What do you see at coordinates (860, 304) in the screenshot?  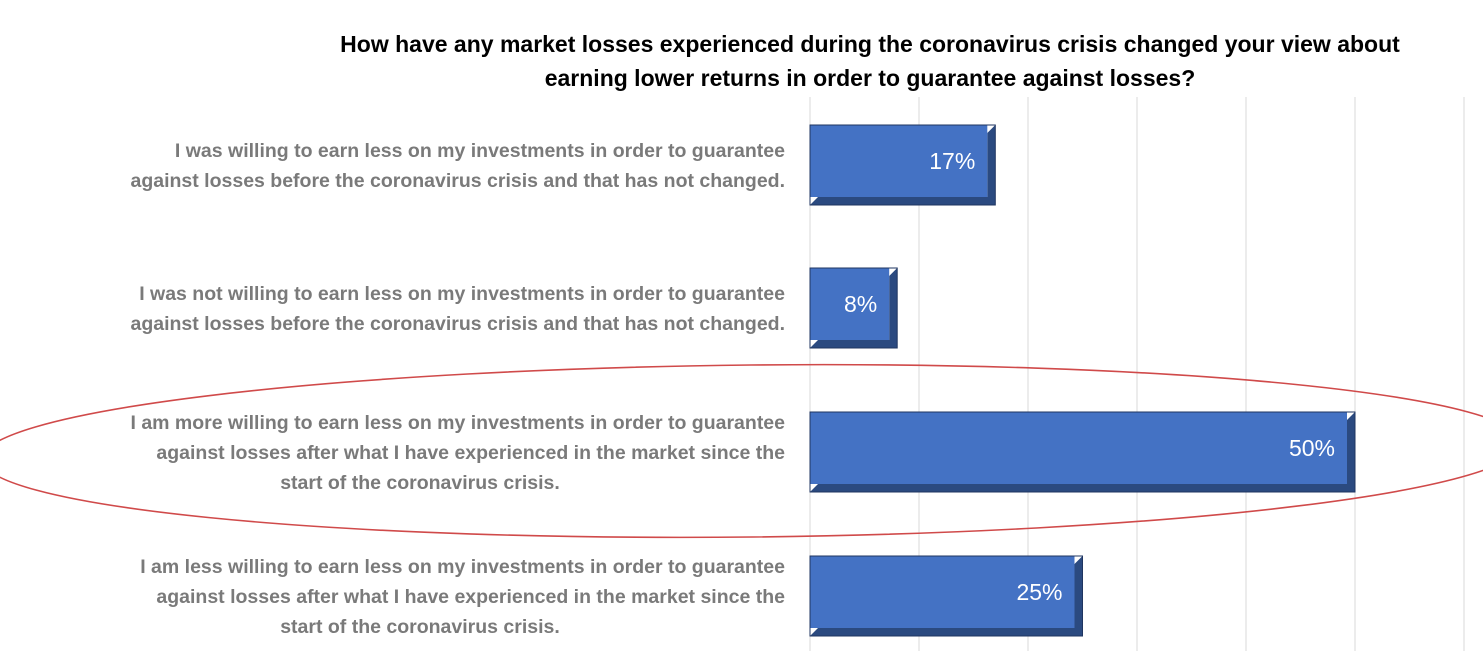 I see `value-label: 8%` at bounding box center [860, 304].